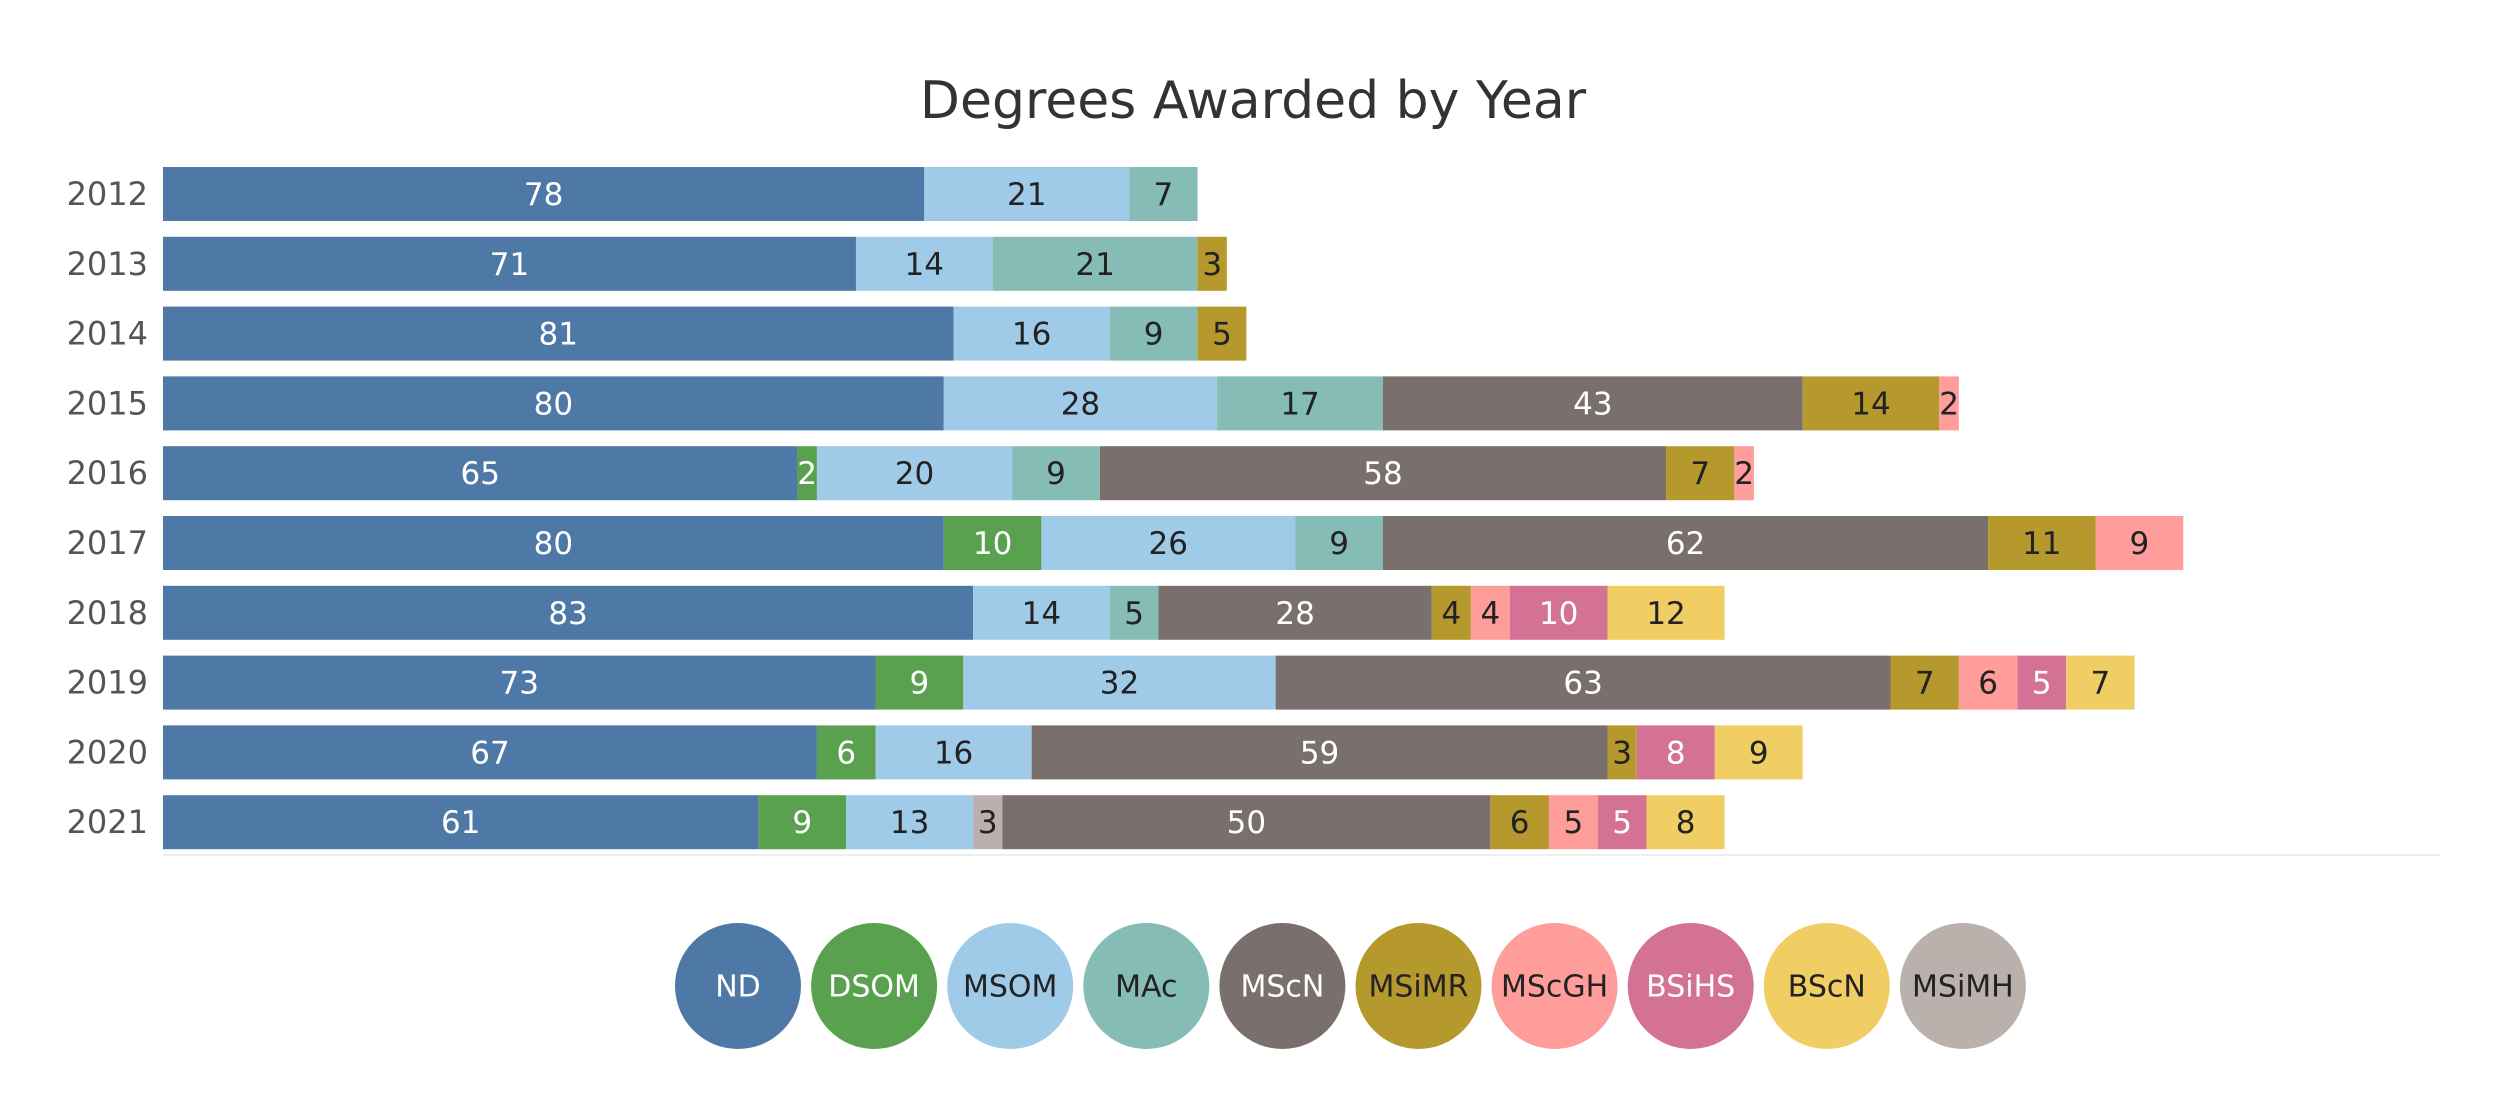  I want to click on bar-2019-msimr, so click(1924, 682).